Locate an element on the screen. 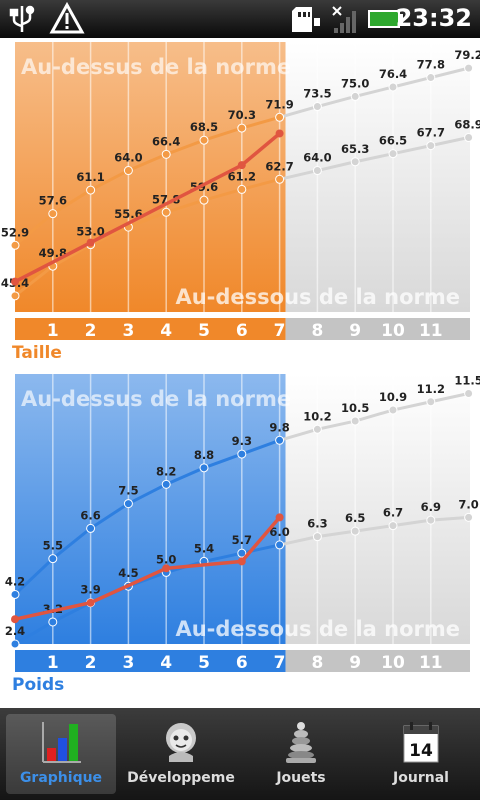 This screenshot has height=800, width=480. child-line is located at coordinates (147, 208).